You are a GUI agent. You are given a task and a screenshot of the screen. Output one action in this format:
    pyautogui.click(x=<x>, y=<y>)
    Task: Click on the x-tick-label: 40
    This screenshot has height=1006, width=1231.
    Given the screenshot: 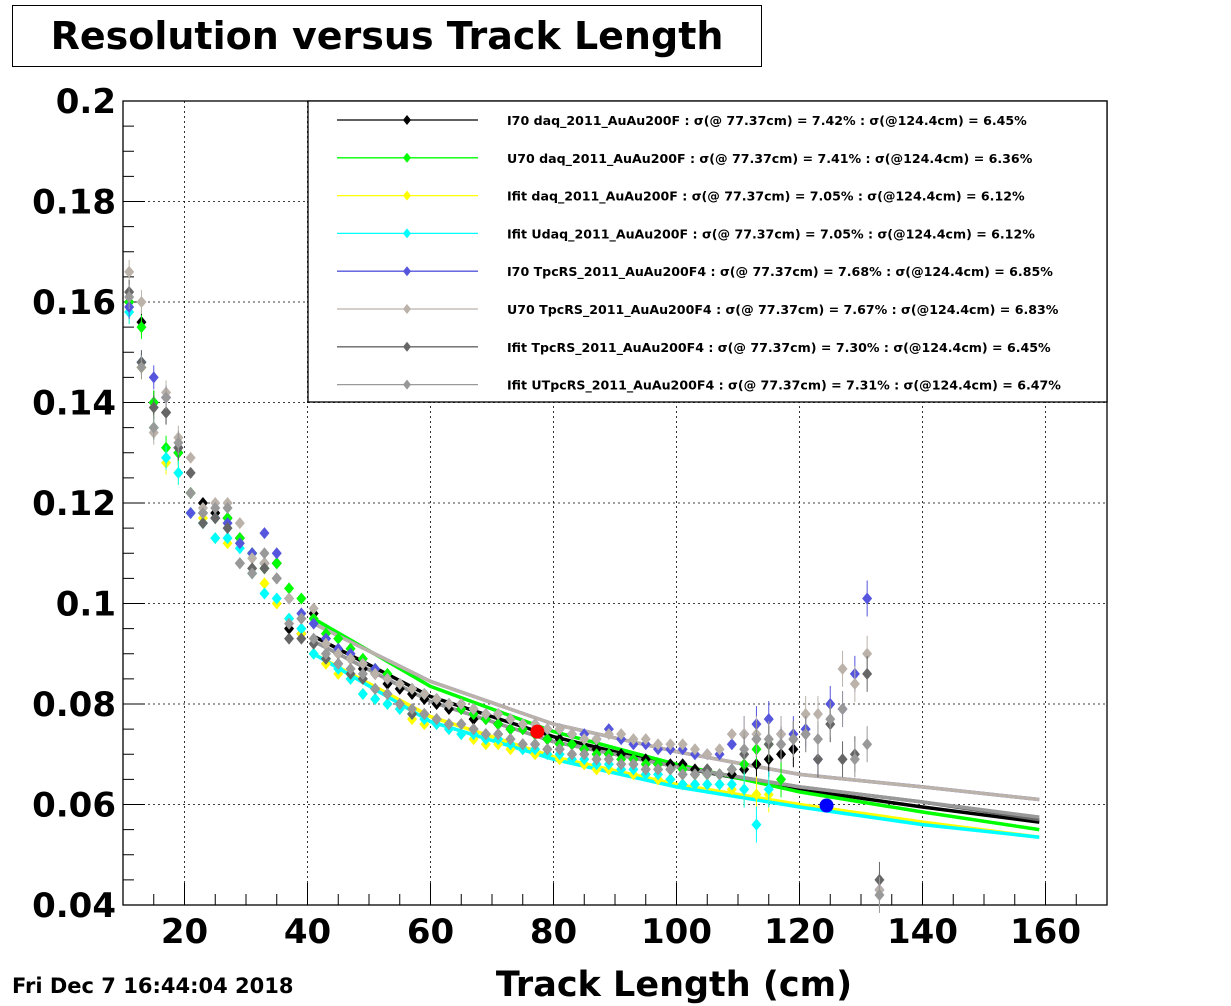 What is the action you would take?
    pyautogui.click(x=307, y=932)
    